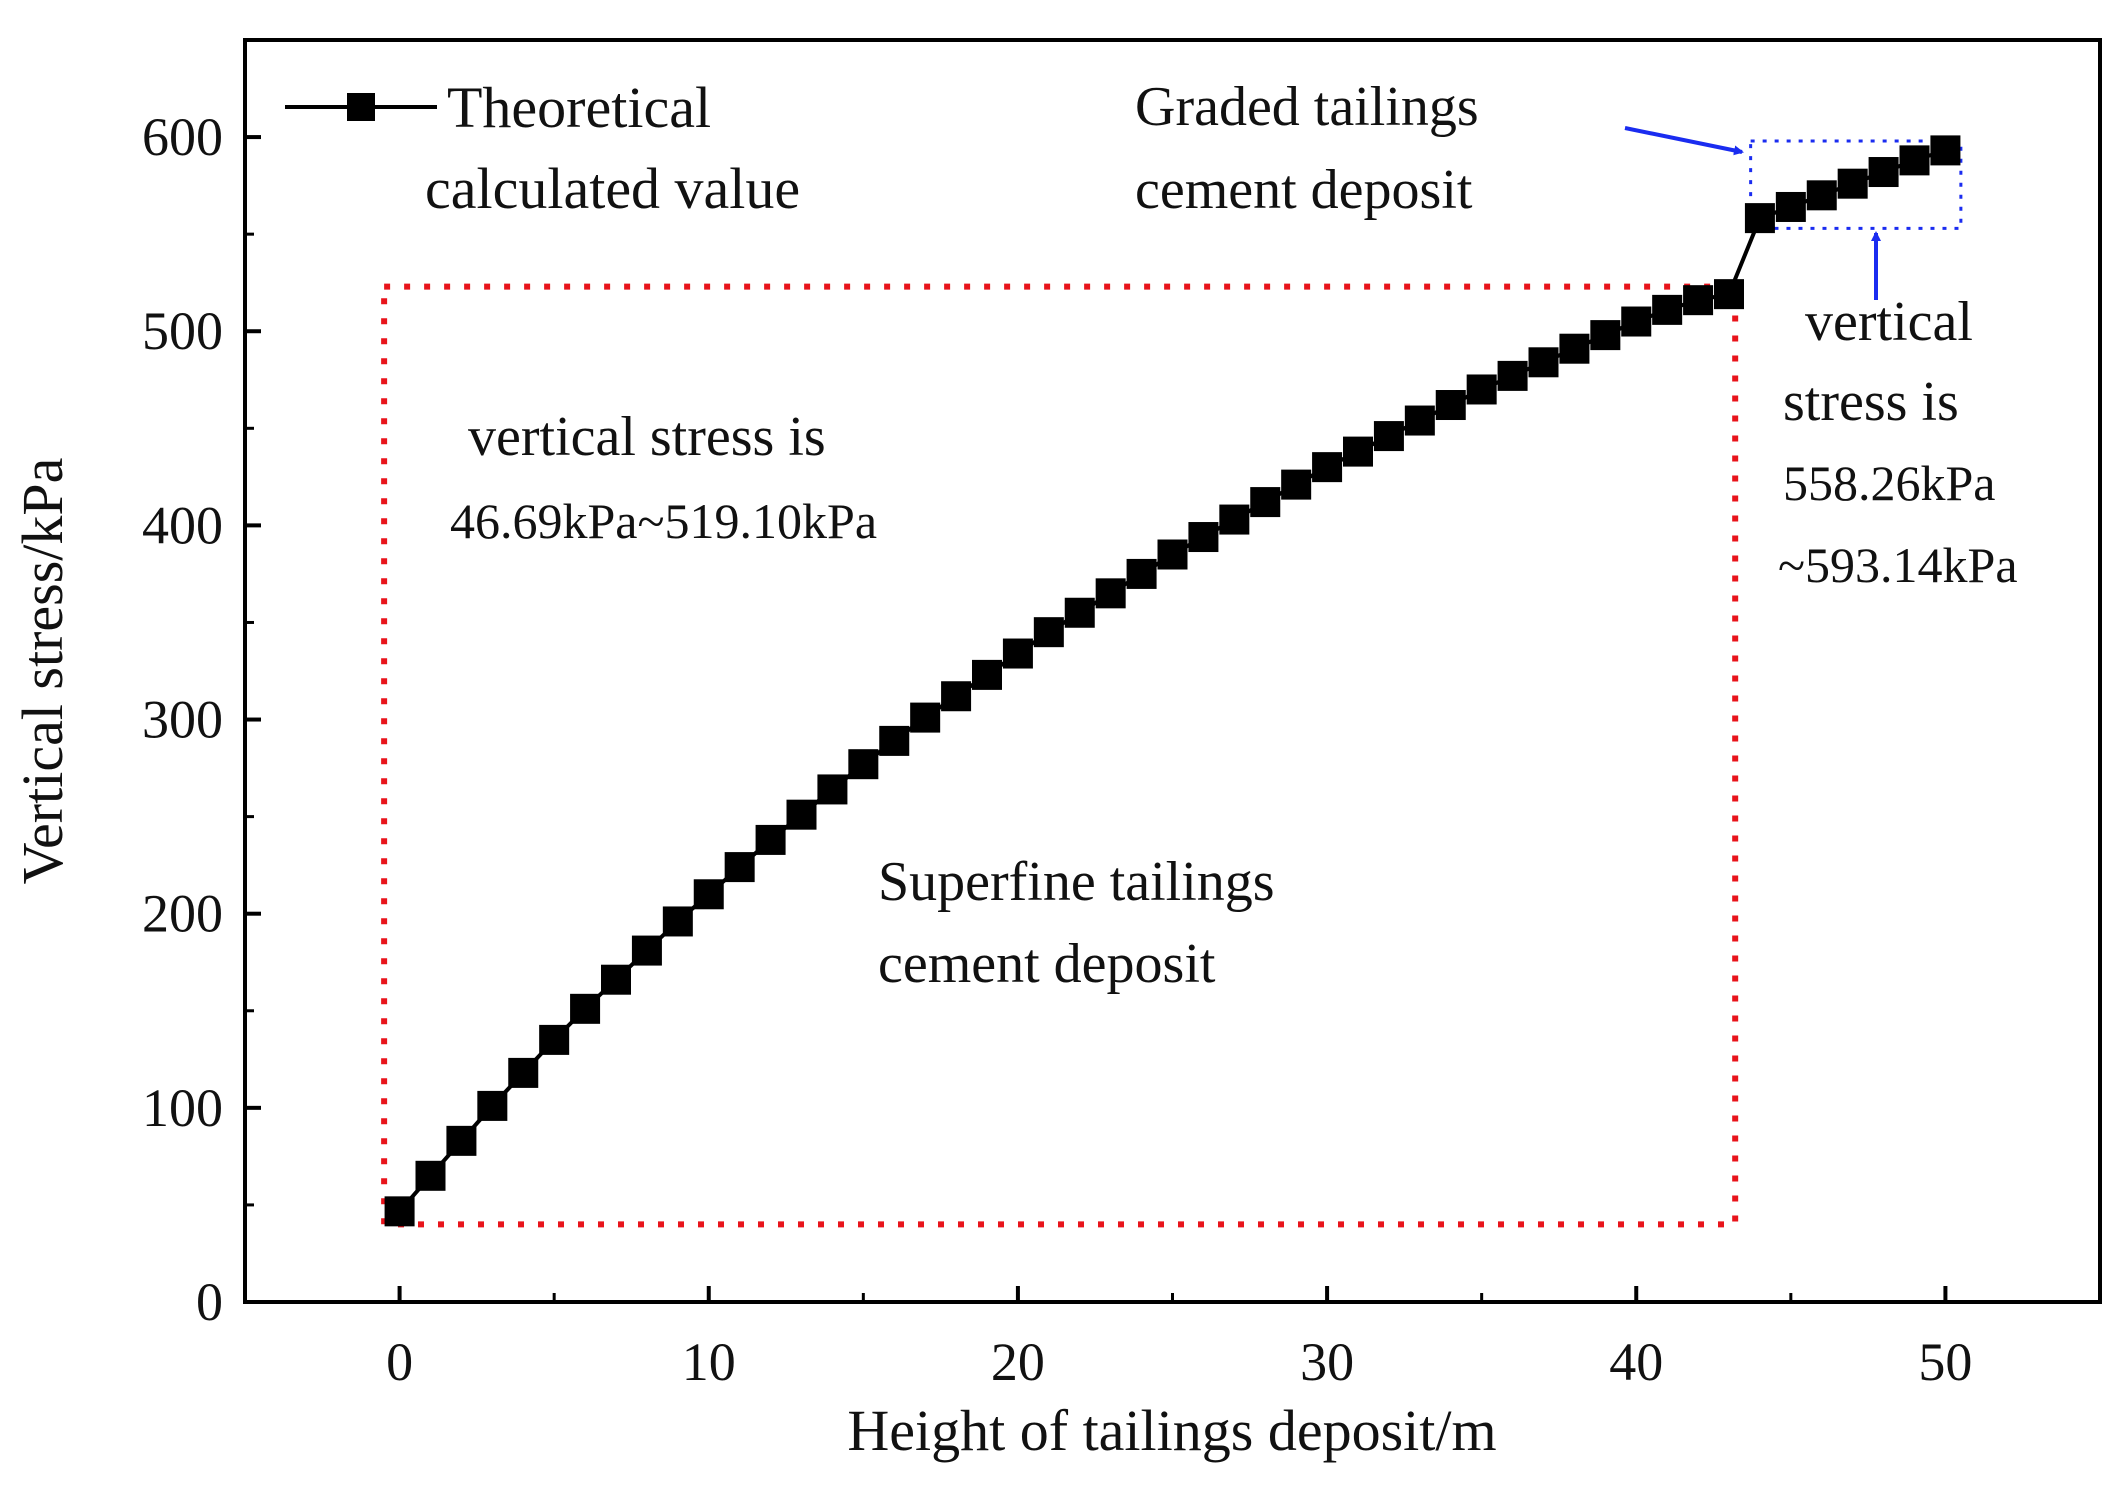 The width and height of the screenshot is (2117, 1485). Describe the element at coordinates (182, 720) in the screenshot. I see `y-tick-label: 300` at that location.